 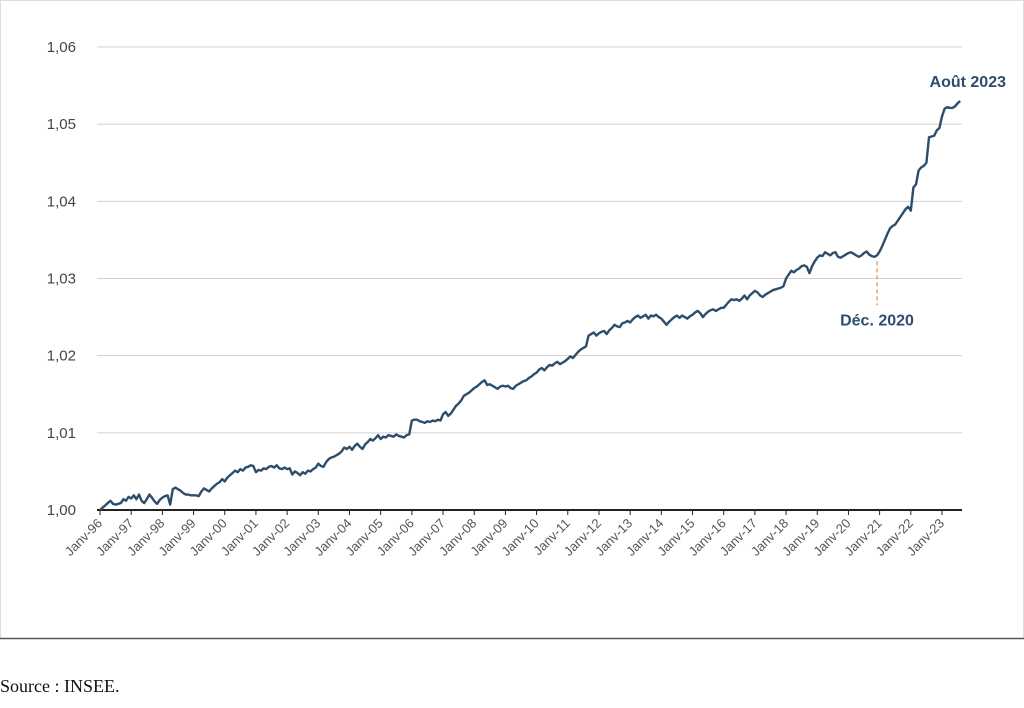 What do you see at coordinates (61, 124) in the screenshot?
I see `y-tick-label: 1,05` at bounding box center [61, 124].